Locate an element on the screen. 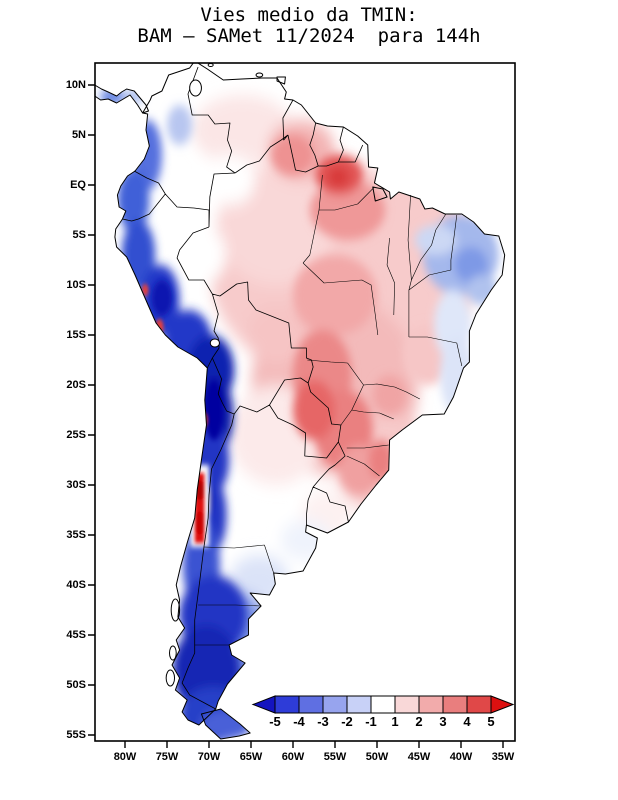  lat-label: 15S is located at coordinates (76, 335).